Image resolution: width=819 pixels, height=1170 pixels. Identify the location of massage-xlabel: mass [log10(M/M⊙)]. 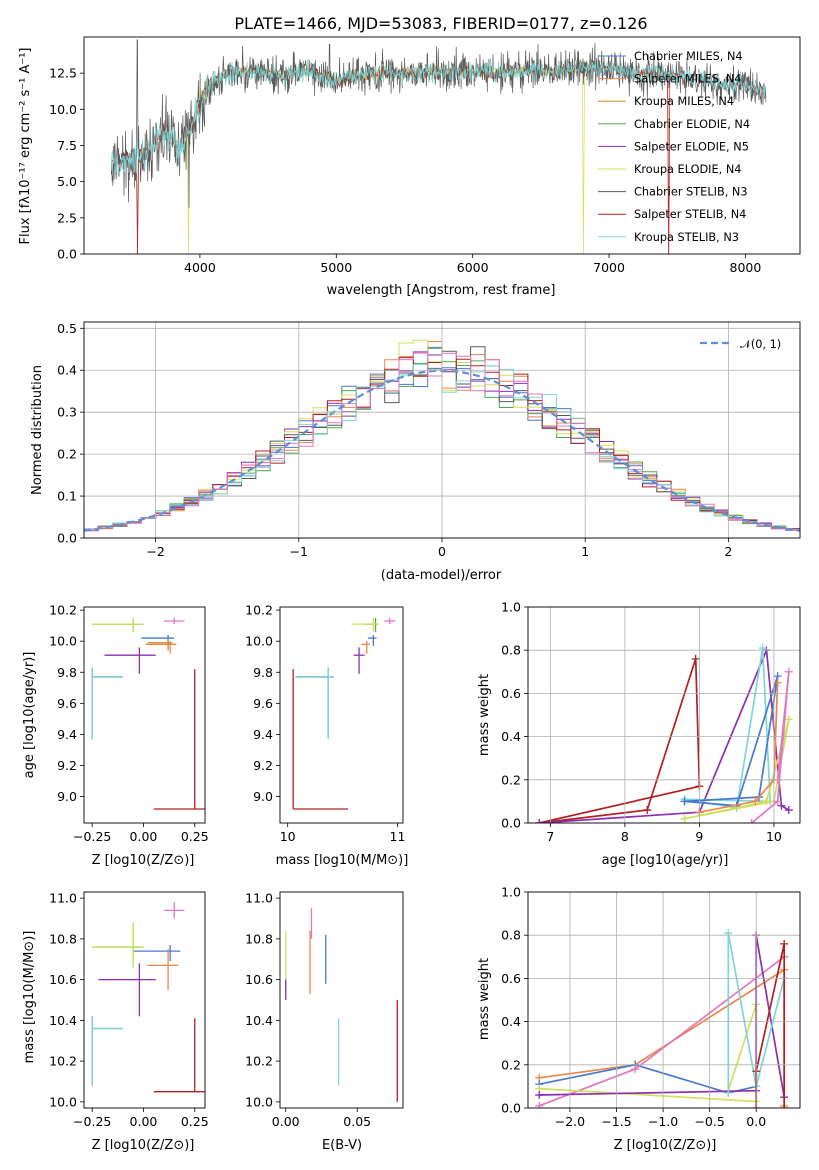
(342, 860).